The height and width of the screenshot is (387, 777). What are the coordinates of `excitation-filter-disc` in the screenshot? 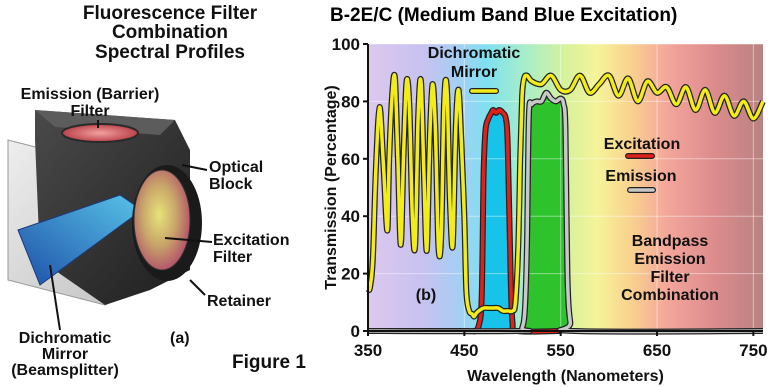 It's located at (162, 220).